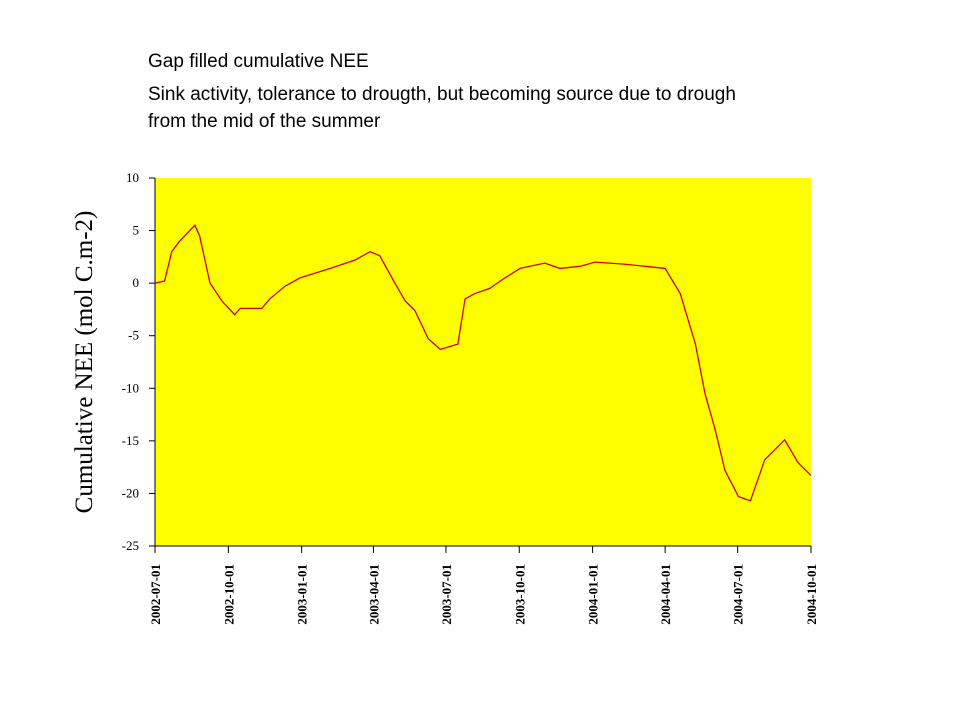  Describe the element at coordinates (665, 594) in the screenshot. I see `x-tick-label: 2004-04-01` at that location.